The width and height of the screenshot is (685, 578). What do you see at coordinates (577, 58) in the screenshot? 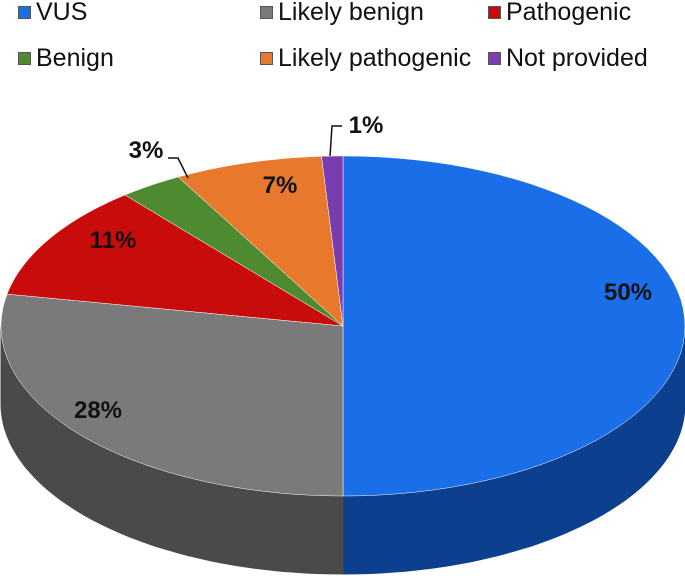
I see `legend-label: Not provided` at bounding box center [577, 58].